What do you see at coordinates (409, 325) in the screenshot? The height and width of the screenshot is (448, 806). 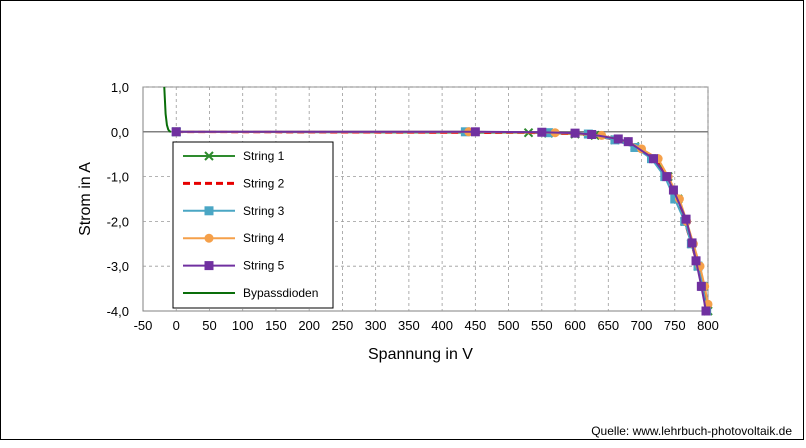 I see `x-tick-label: 350` at bounding box center [409, 325].